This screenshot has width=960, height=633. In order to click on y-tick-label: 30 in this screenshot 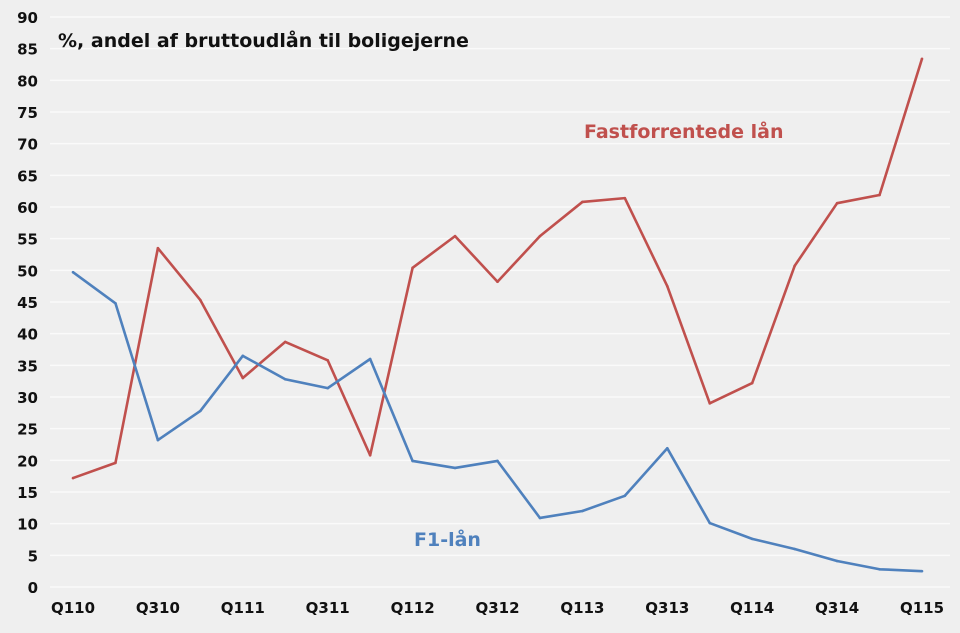, I will do `click(27, 398)`.